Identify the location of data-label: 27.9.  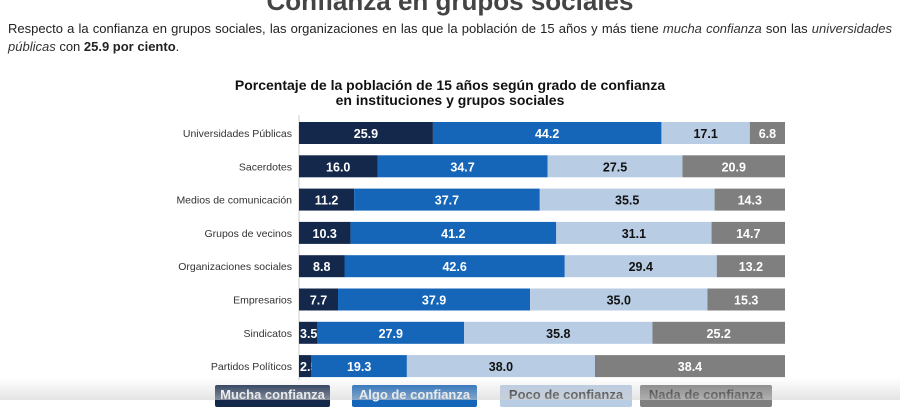
(391, 334).